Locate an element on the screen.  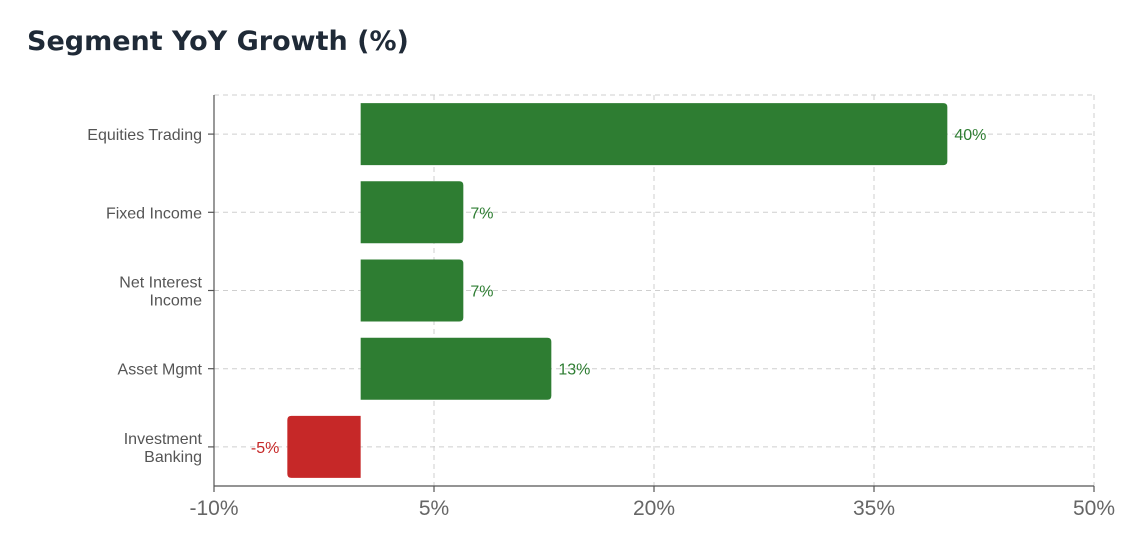
category-label: Equities Trading is located at coordinates (144, 135).